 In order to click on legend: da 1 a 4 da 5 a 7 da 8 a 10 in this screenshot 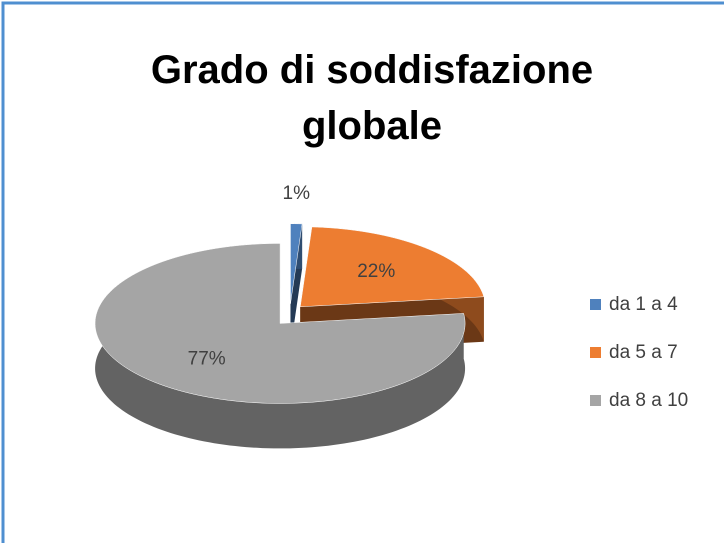, I will do `click(639, 352)`.